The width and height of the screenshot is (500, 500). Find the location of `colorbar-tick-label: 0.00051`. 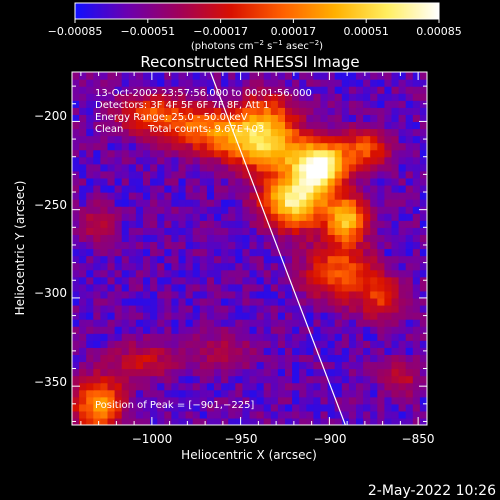

colorbar-tick-label: 0.00051 is located at coordinates (366, 31).